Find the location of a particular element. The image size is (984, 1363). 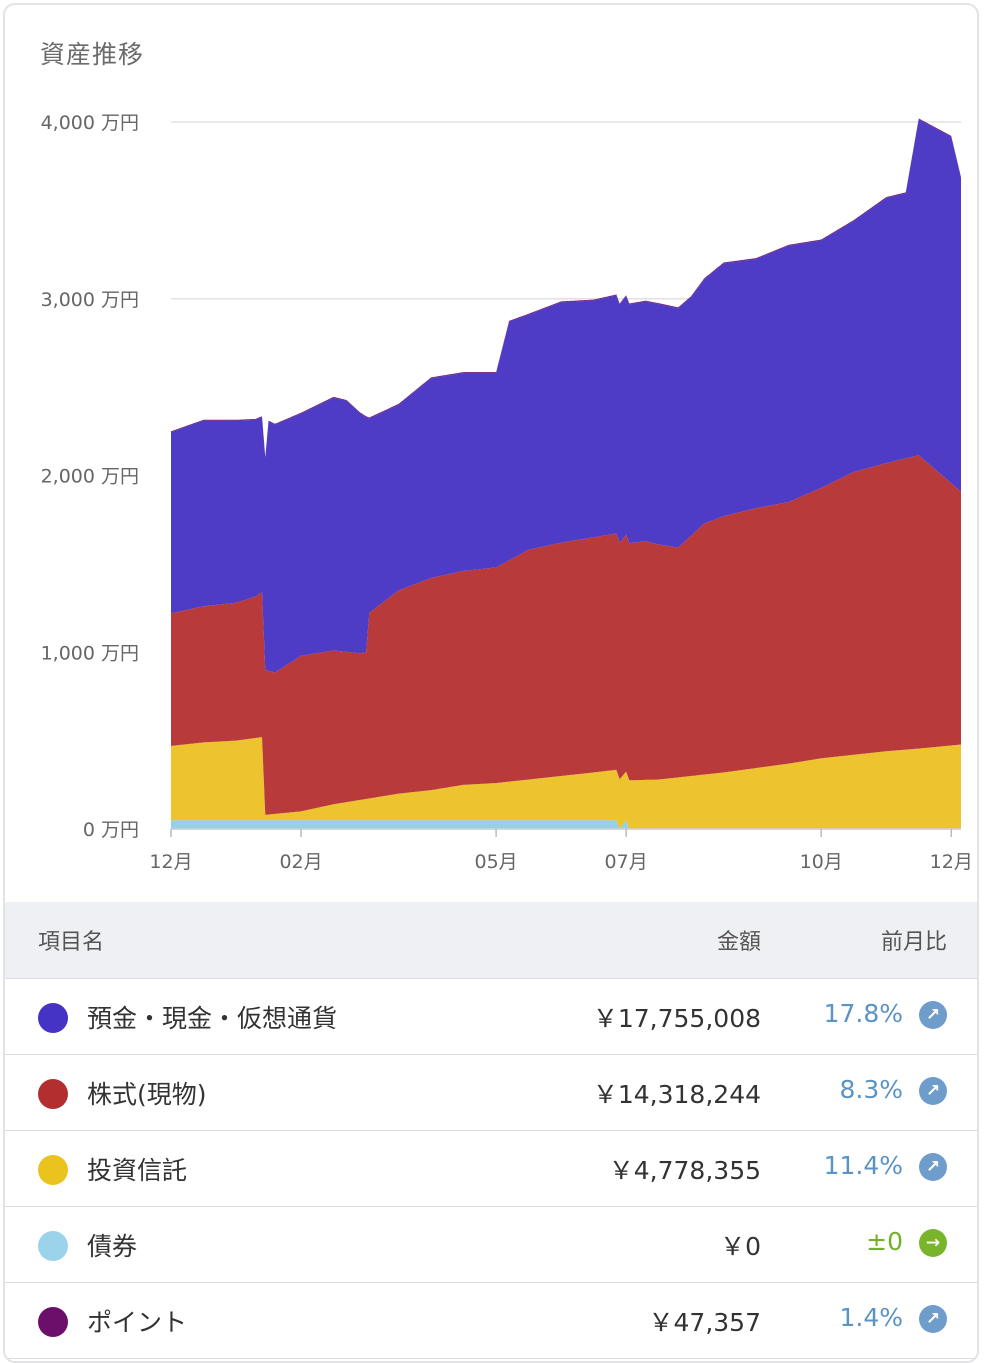

table-header: 項目名 金額 前月比 is located at coordinates (491, 940).